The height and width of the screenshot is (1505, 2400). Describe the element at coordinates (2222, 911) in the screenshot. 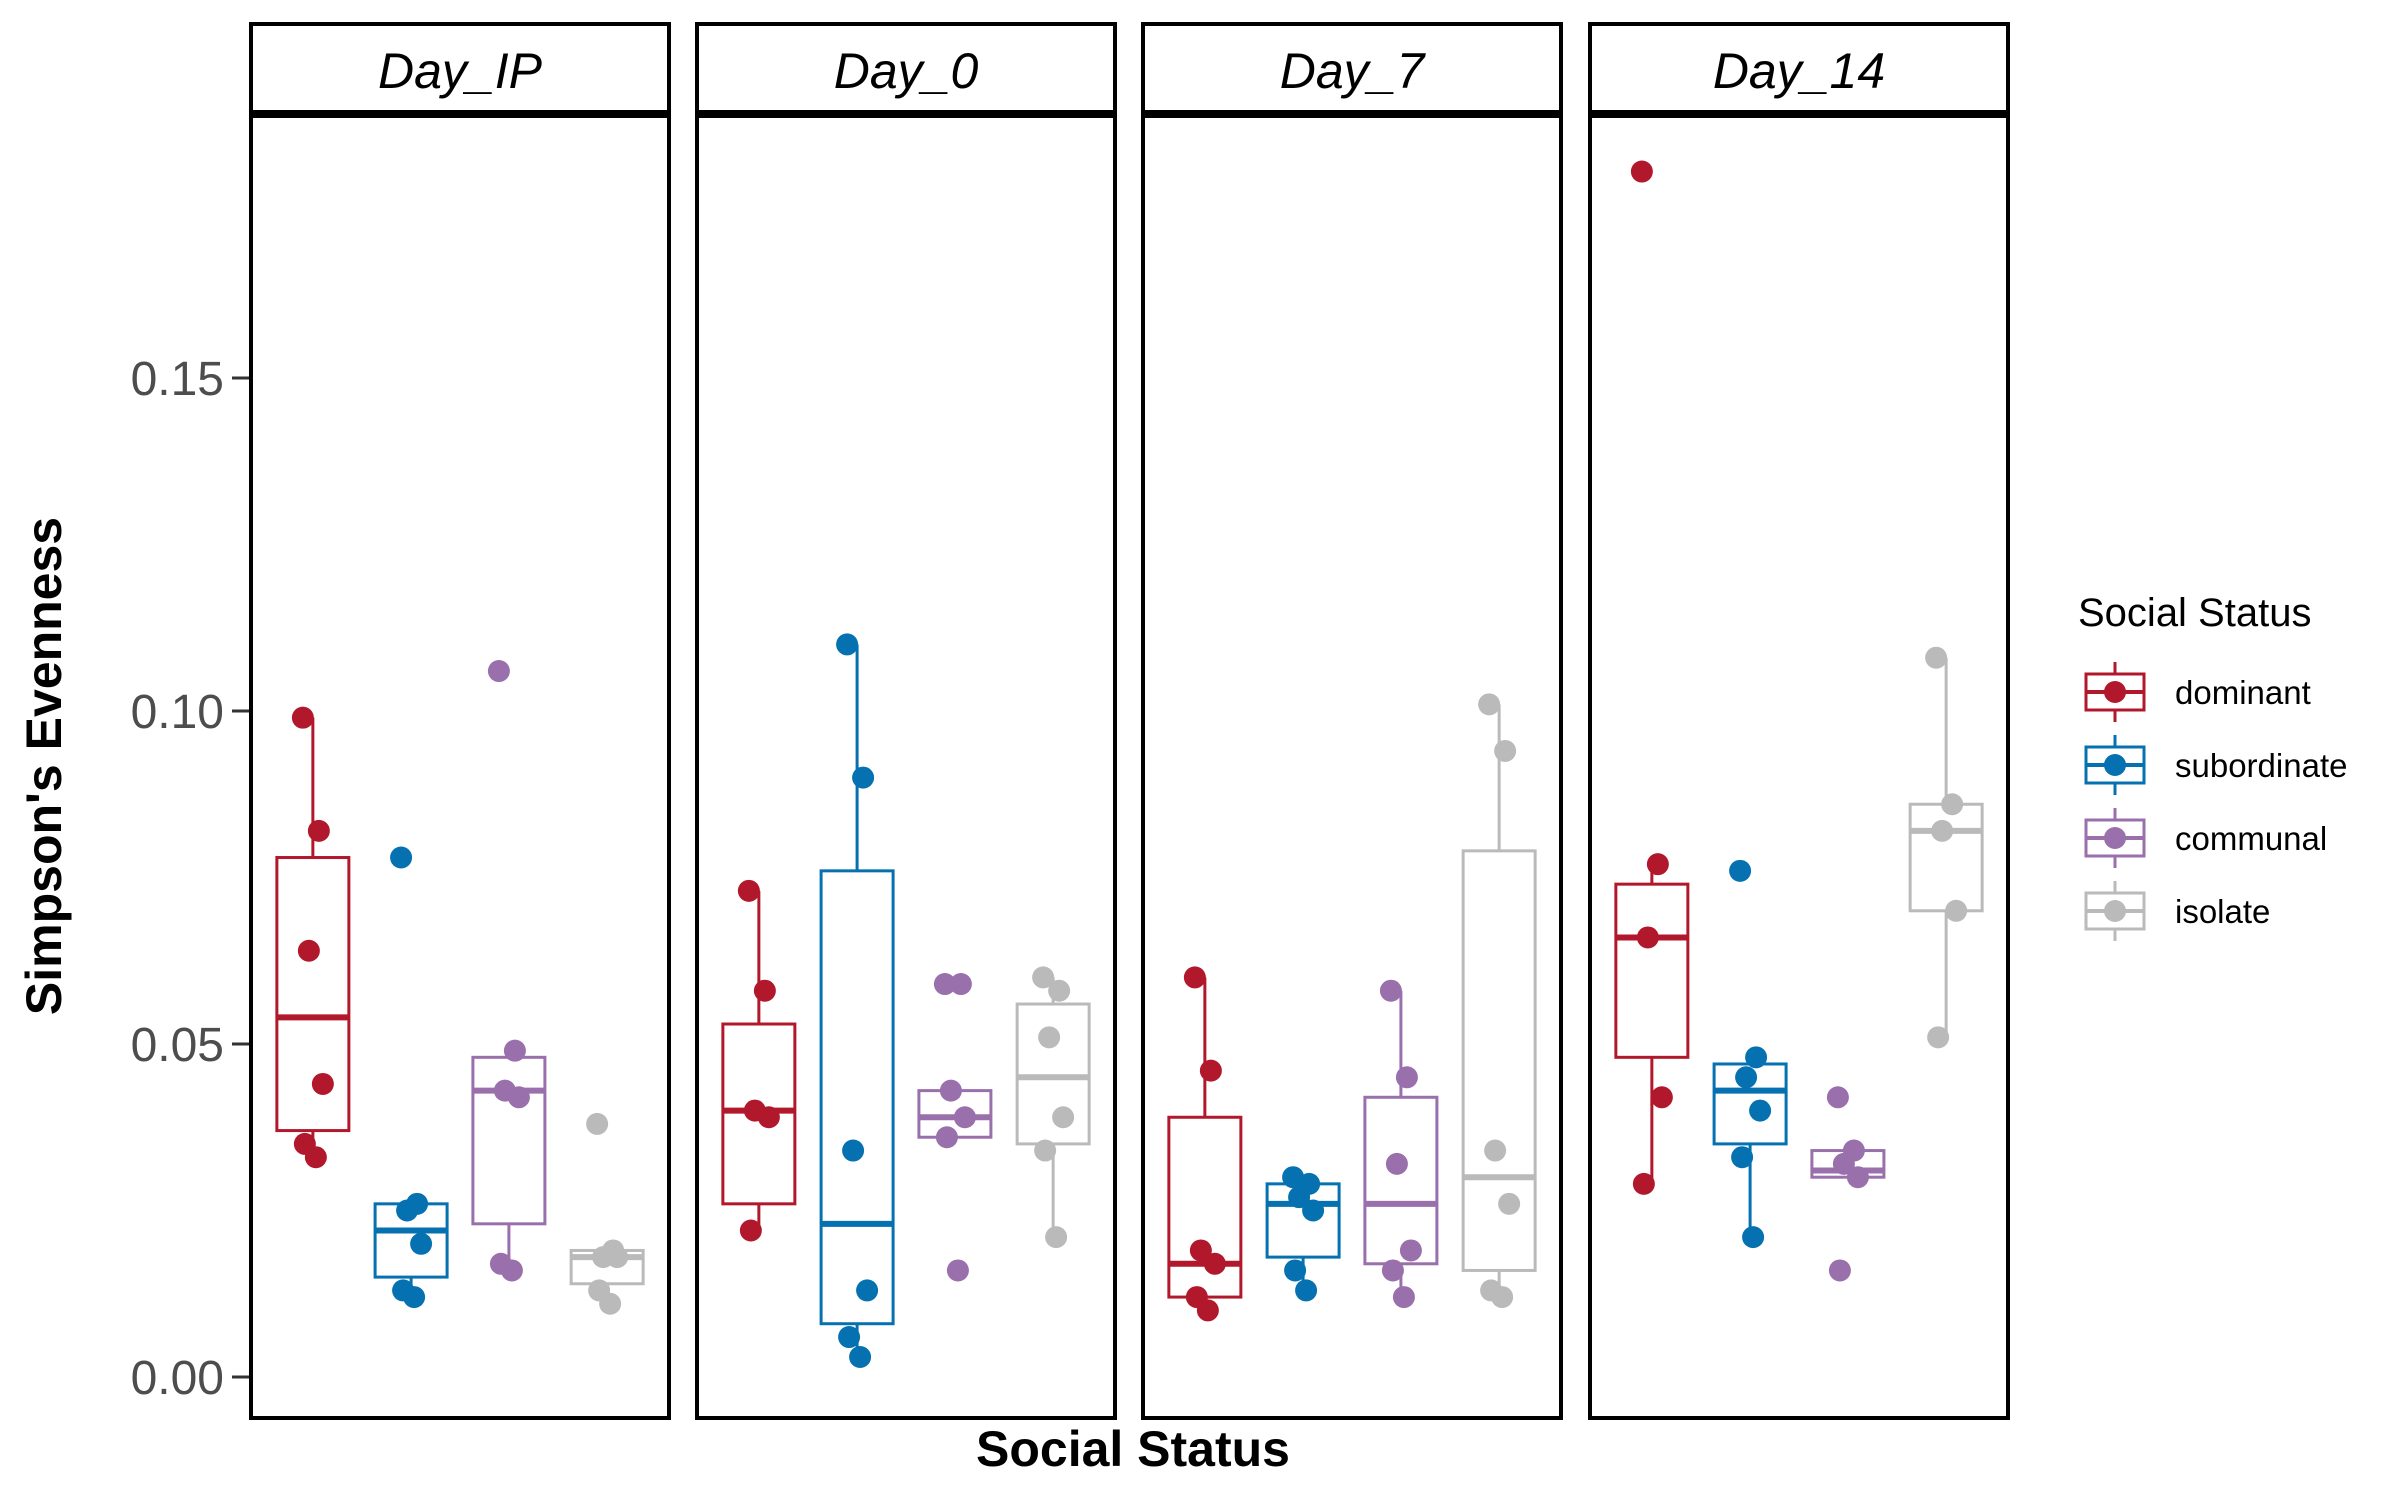

I see `legend-label: isolate` at that location.